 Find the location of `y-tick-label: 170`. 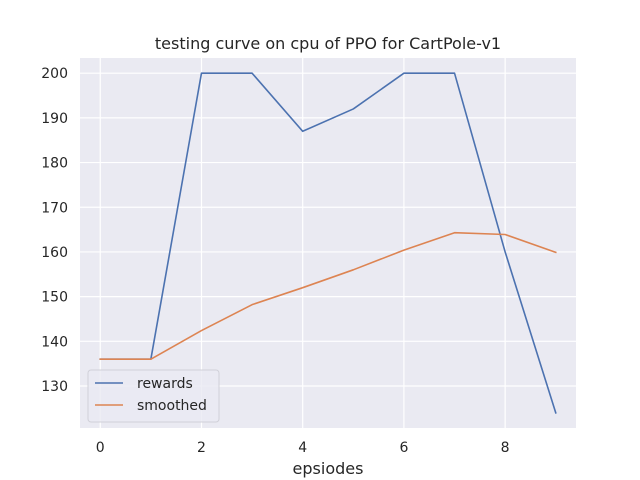

y-tick-label: 170 is located at coordinates (54, 208).